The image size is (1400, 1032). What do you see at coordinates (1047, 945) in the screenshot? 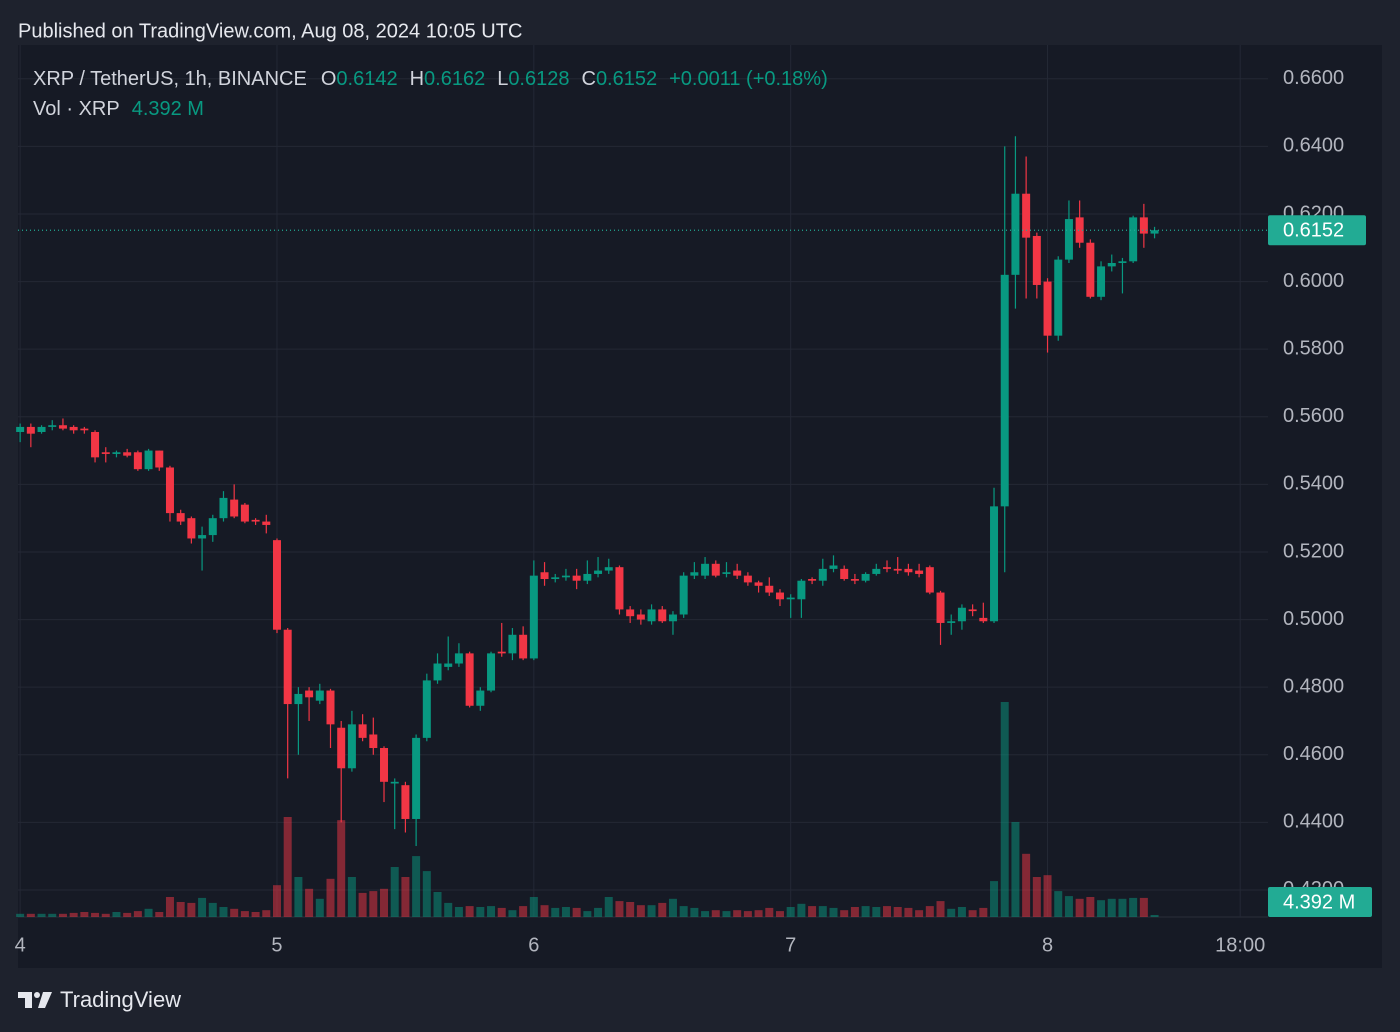
I see `x-tick-label: 8` at bounding box center [1047, 945].